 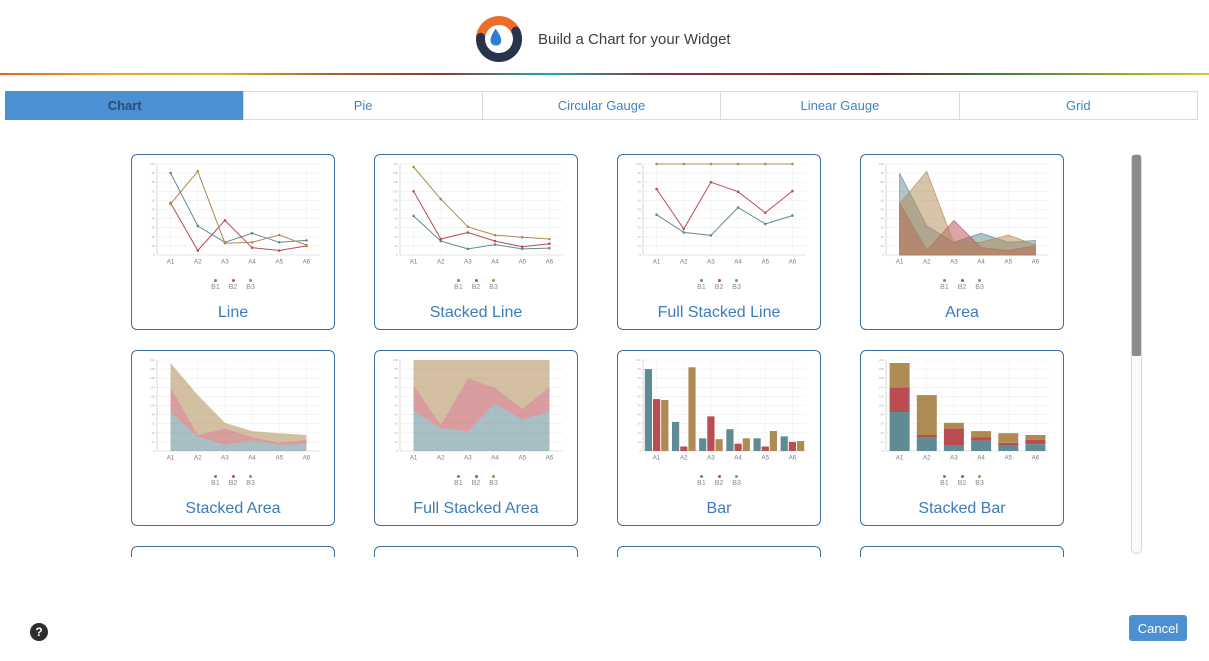 What do you see at coordinates (476, 508) in the screenshot?
I see `chart-tile-title: Full Stacked Area` at bounding box center [476, 508].